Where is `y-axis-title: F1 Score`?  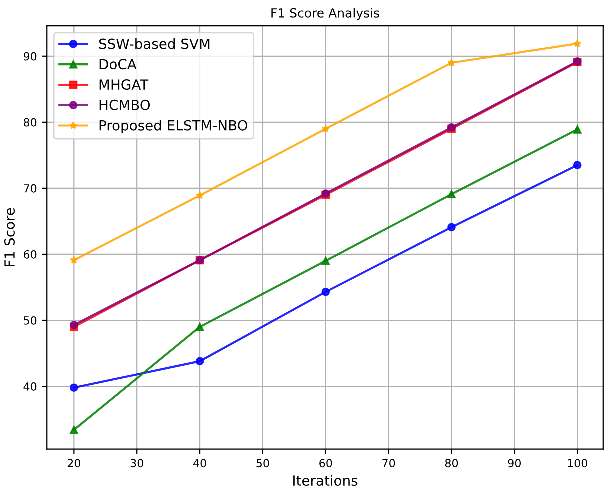
y-axis-title: F1 Score is located at coordinates (10, 237).